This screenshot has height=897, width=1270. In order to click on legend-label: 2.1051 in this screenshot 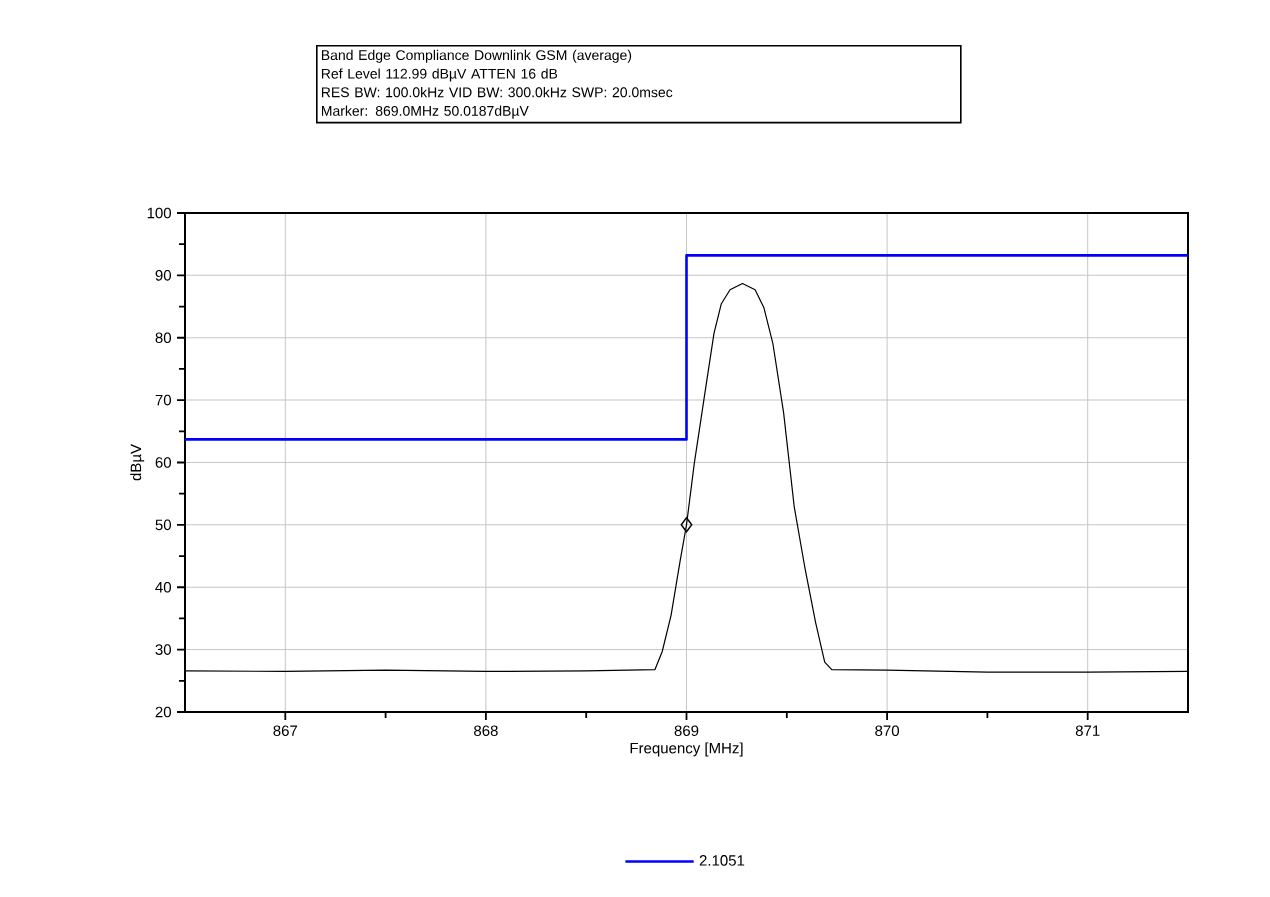, I will do `click(722, 860)`.